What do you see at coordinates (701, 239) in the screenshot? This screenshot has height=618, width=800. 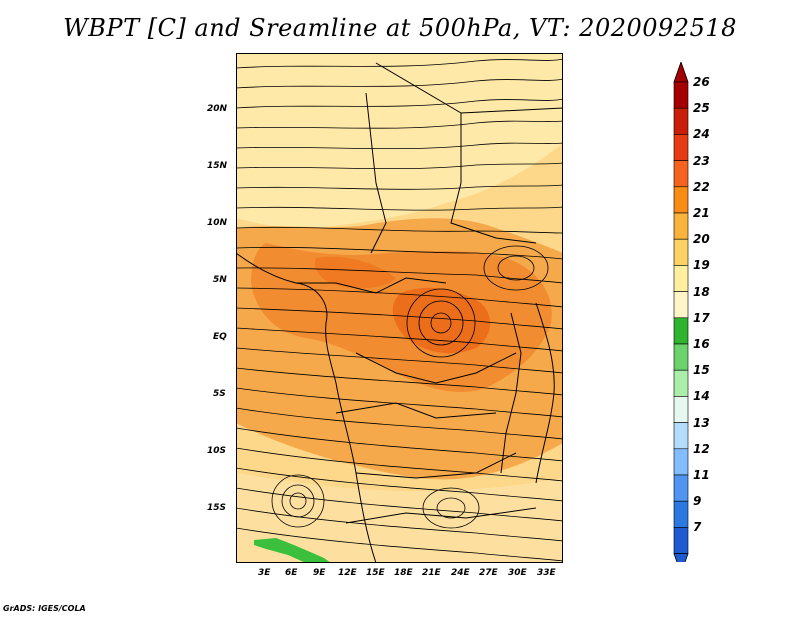 I see `colorbar-label-20: 20` at bounding box center [701, 239].